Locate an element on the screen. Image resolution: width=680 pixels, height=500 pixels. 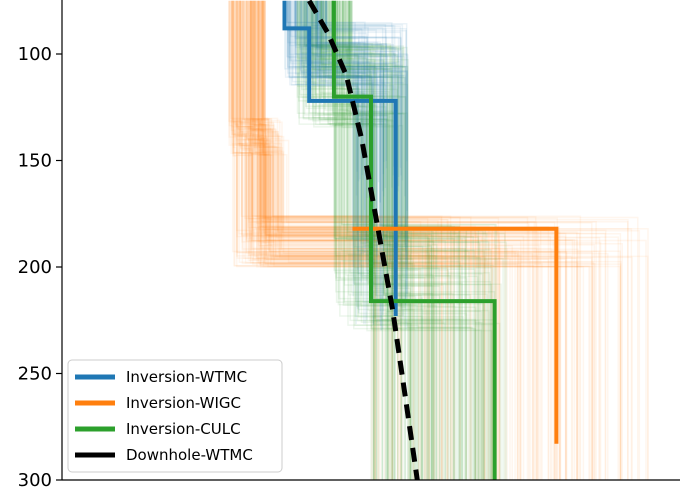
series-line-inversion-wigc is located at coordinates (455, 335).